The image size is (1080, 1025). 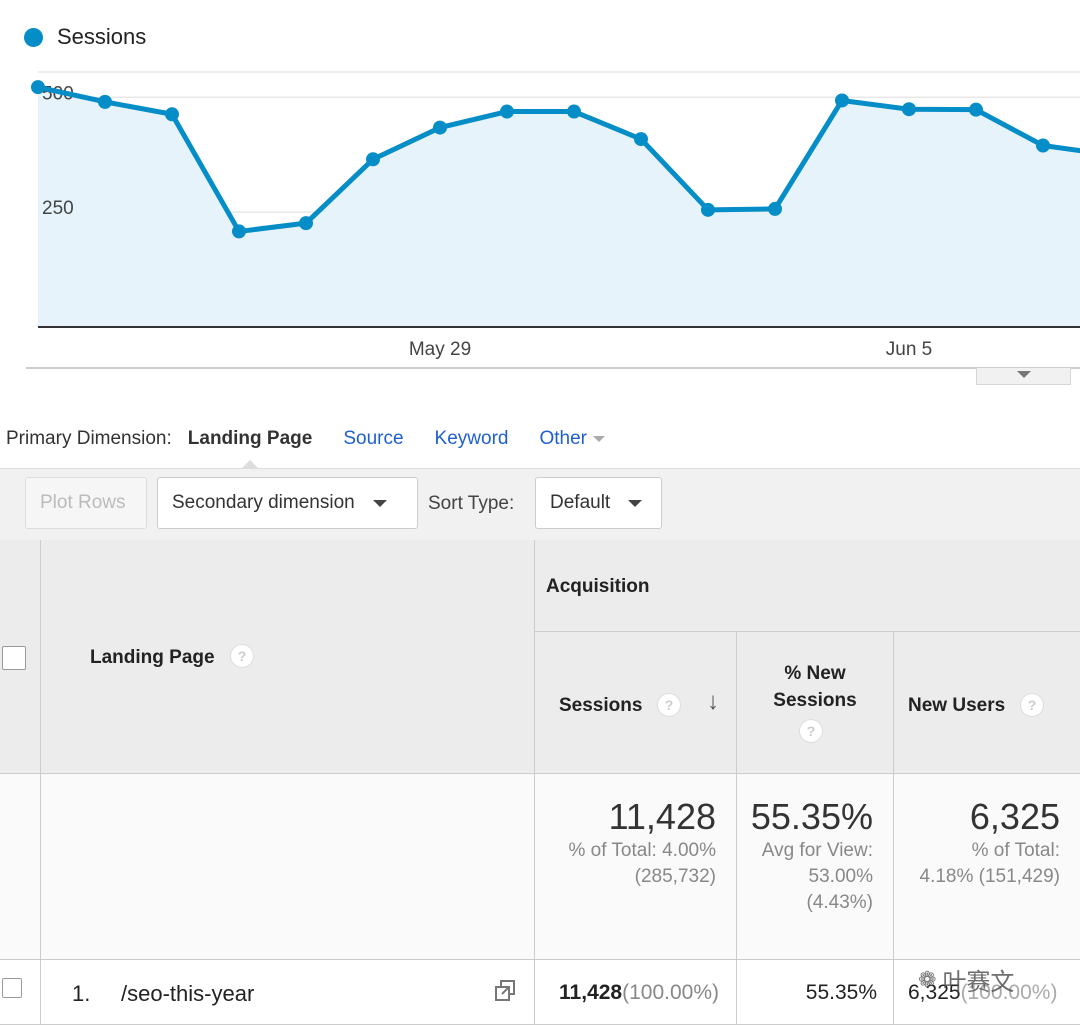 I want to click on table-row-landing-page: 1. /seo-this-year, so click(x=288, y=992).